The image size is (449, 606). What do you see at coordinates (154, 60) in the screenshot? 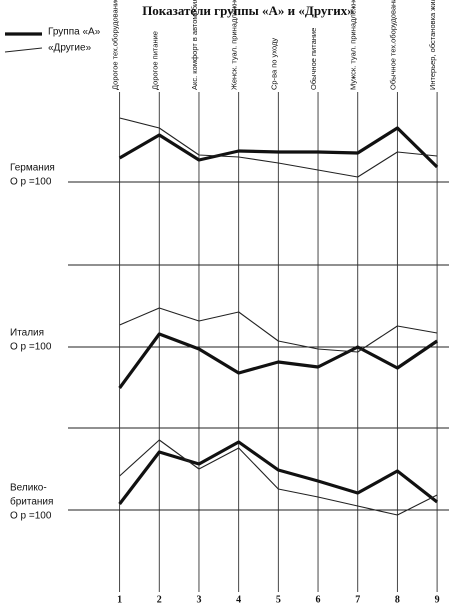
I see `column-header: Дорогое питание` at bounding box center [154, 60].